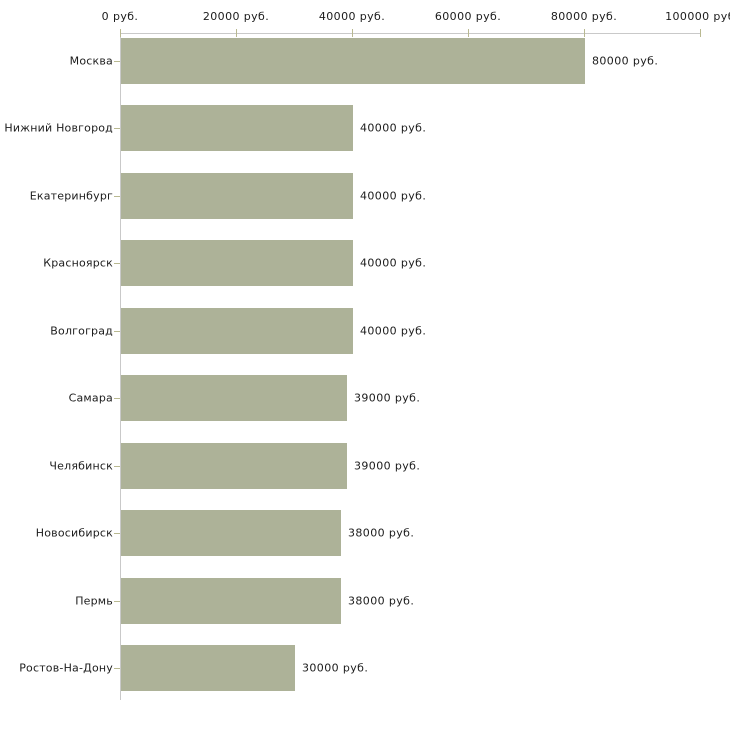 This screenshot has width=730, height=730. I want to click on value-label: 30000 руб., so click(335, 668).